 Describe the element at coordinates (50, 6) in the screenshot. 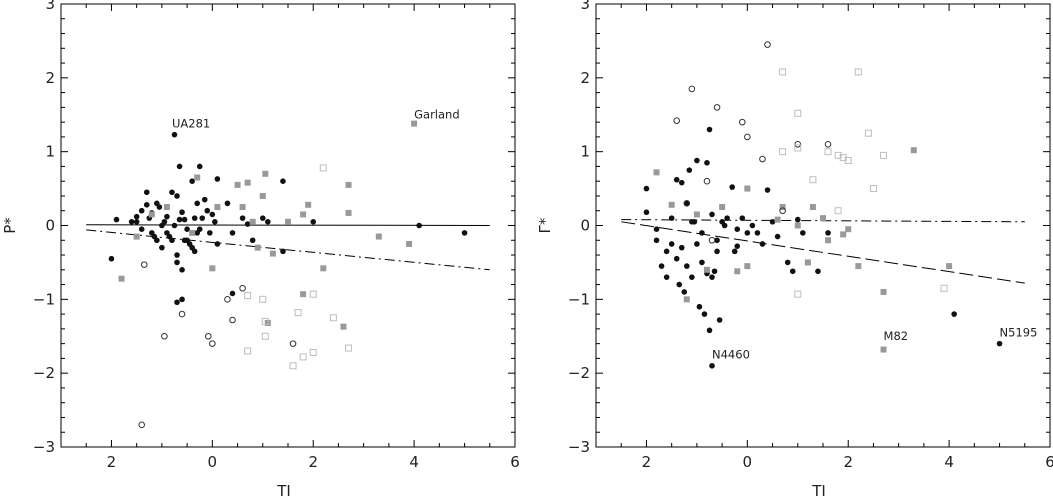

I see `y-tick-label: 3` at that location.